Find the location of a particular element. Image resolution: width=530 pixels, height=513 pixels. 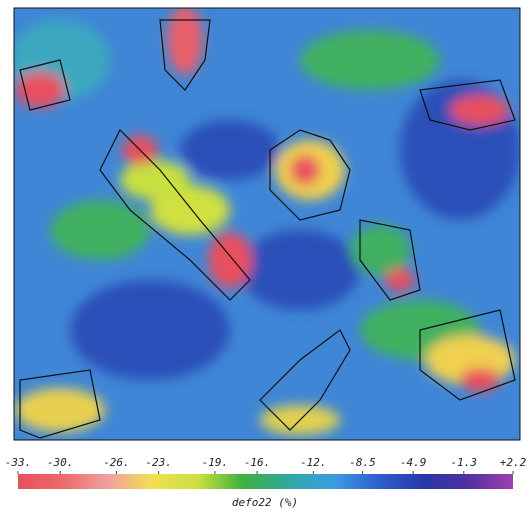

colorbar-tick-label: -33. is located at coordinates (18, 462).